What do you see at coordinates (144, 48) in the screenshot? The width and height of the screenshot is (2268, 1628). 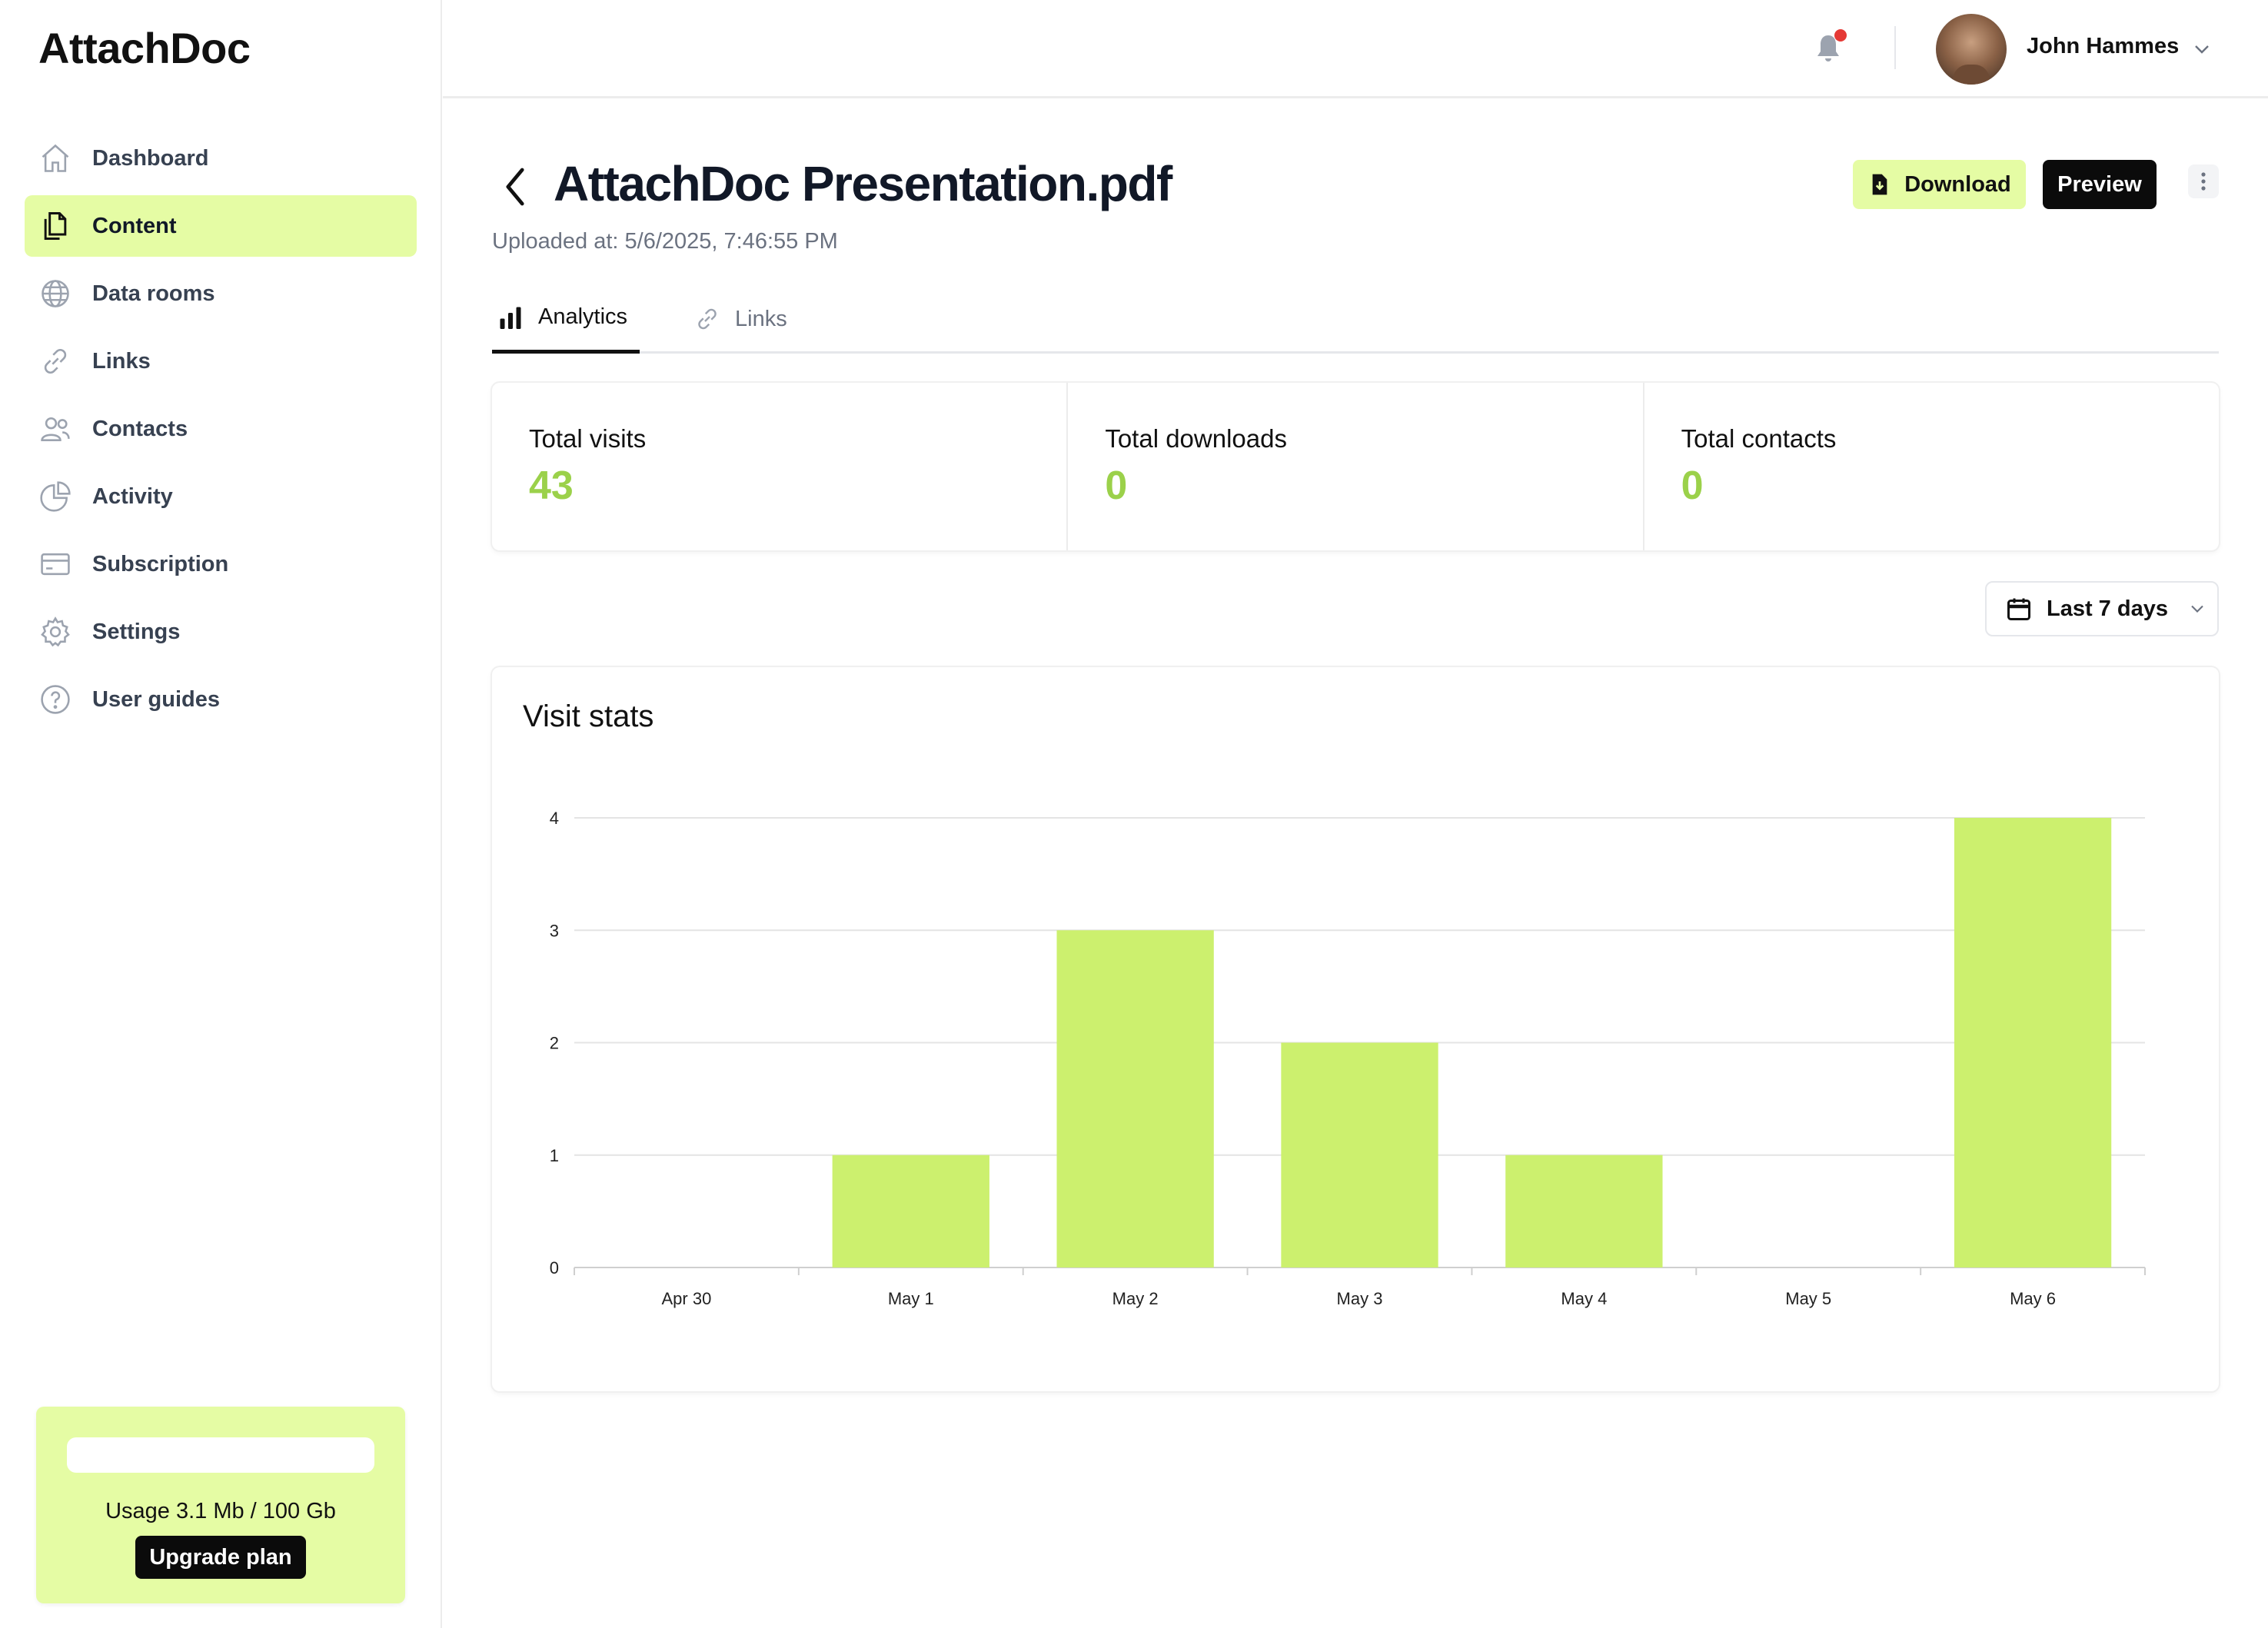 I see `app-logo: AttachDoc` at bounding box center [144, 48].